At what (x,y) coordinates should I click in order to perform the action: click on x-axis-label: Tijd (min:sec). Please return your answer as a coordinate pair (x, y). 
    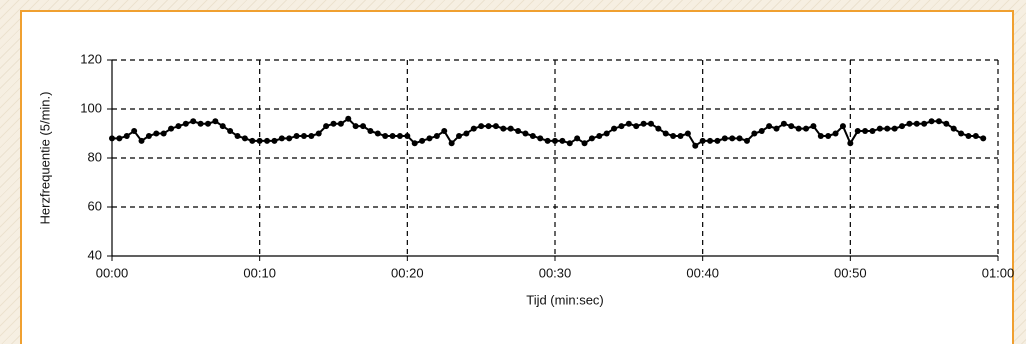
    Looking at the image, I should click on (565, 299).